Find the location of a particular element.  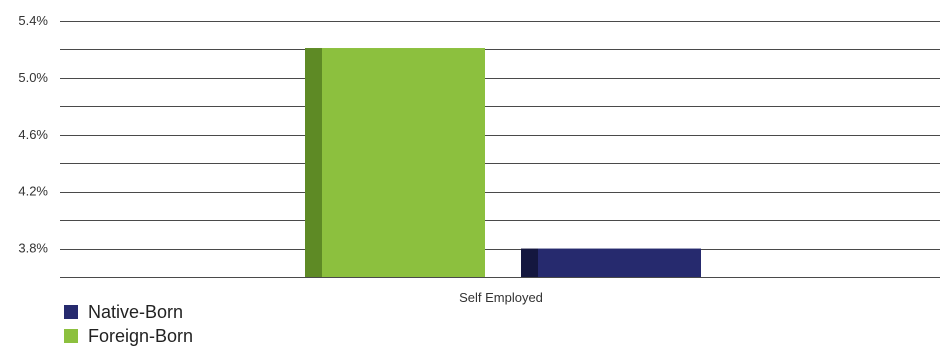

y-tick-label: 5.0% is located at coordinates (33, 77).